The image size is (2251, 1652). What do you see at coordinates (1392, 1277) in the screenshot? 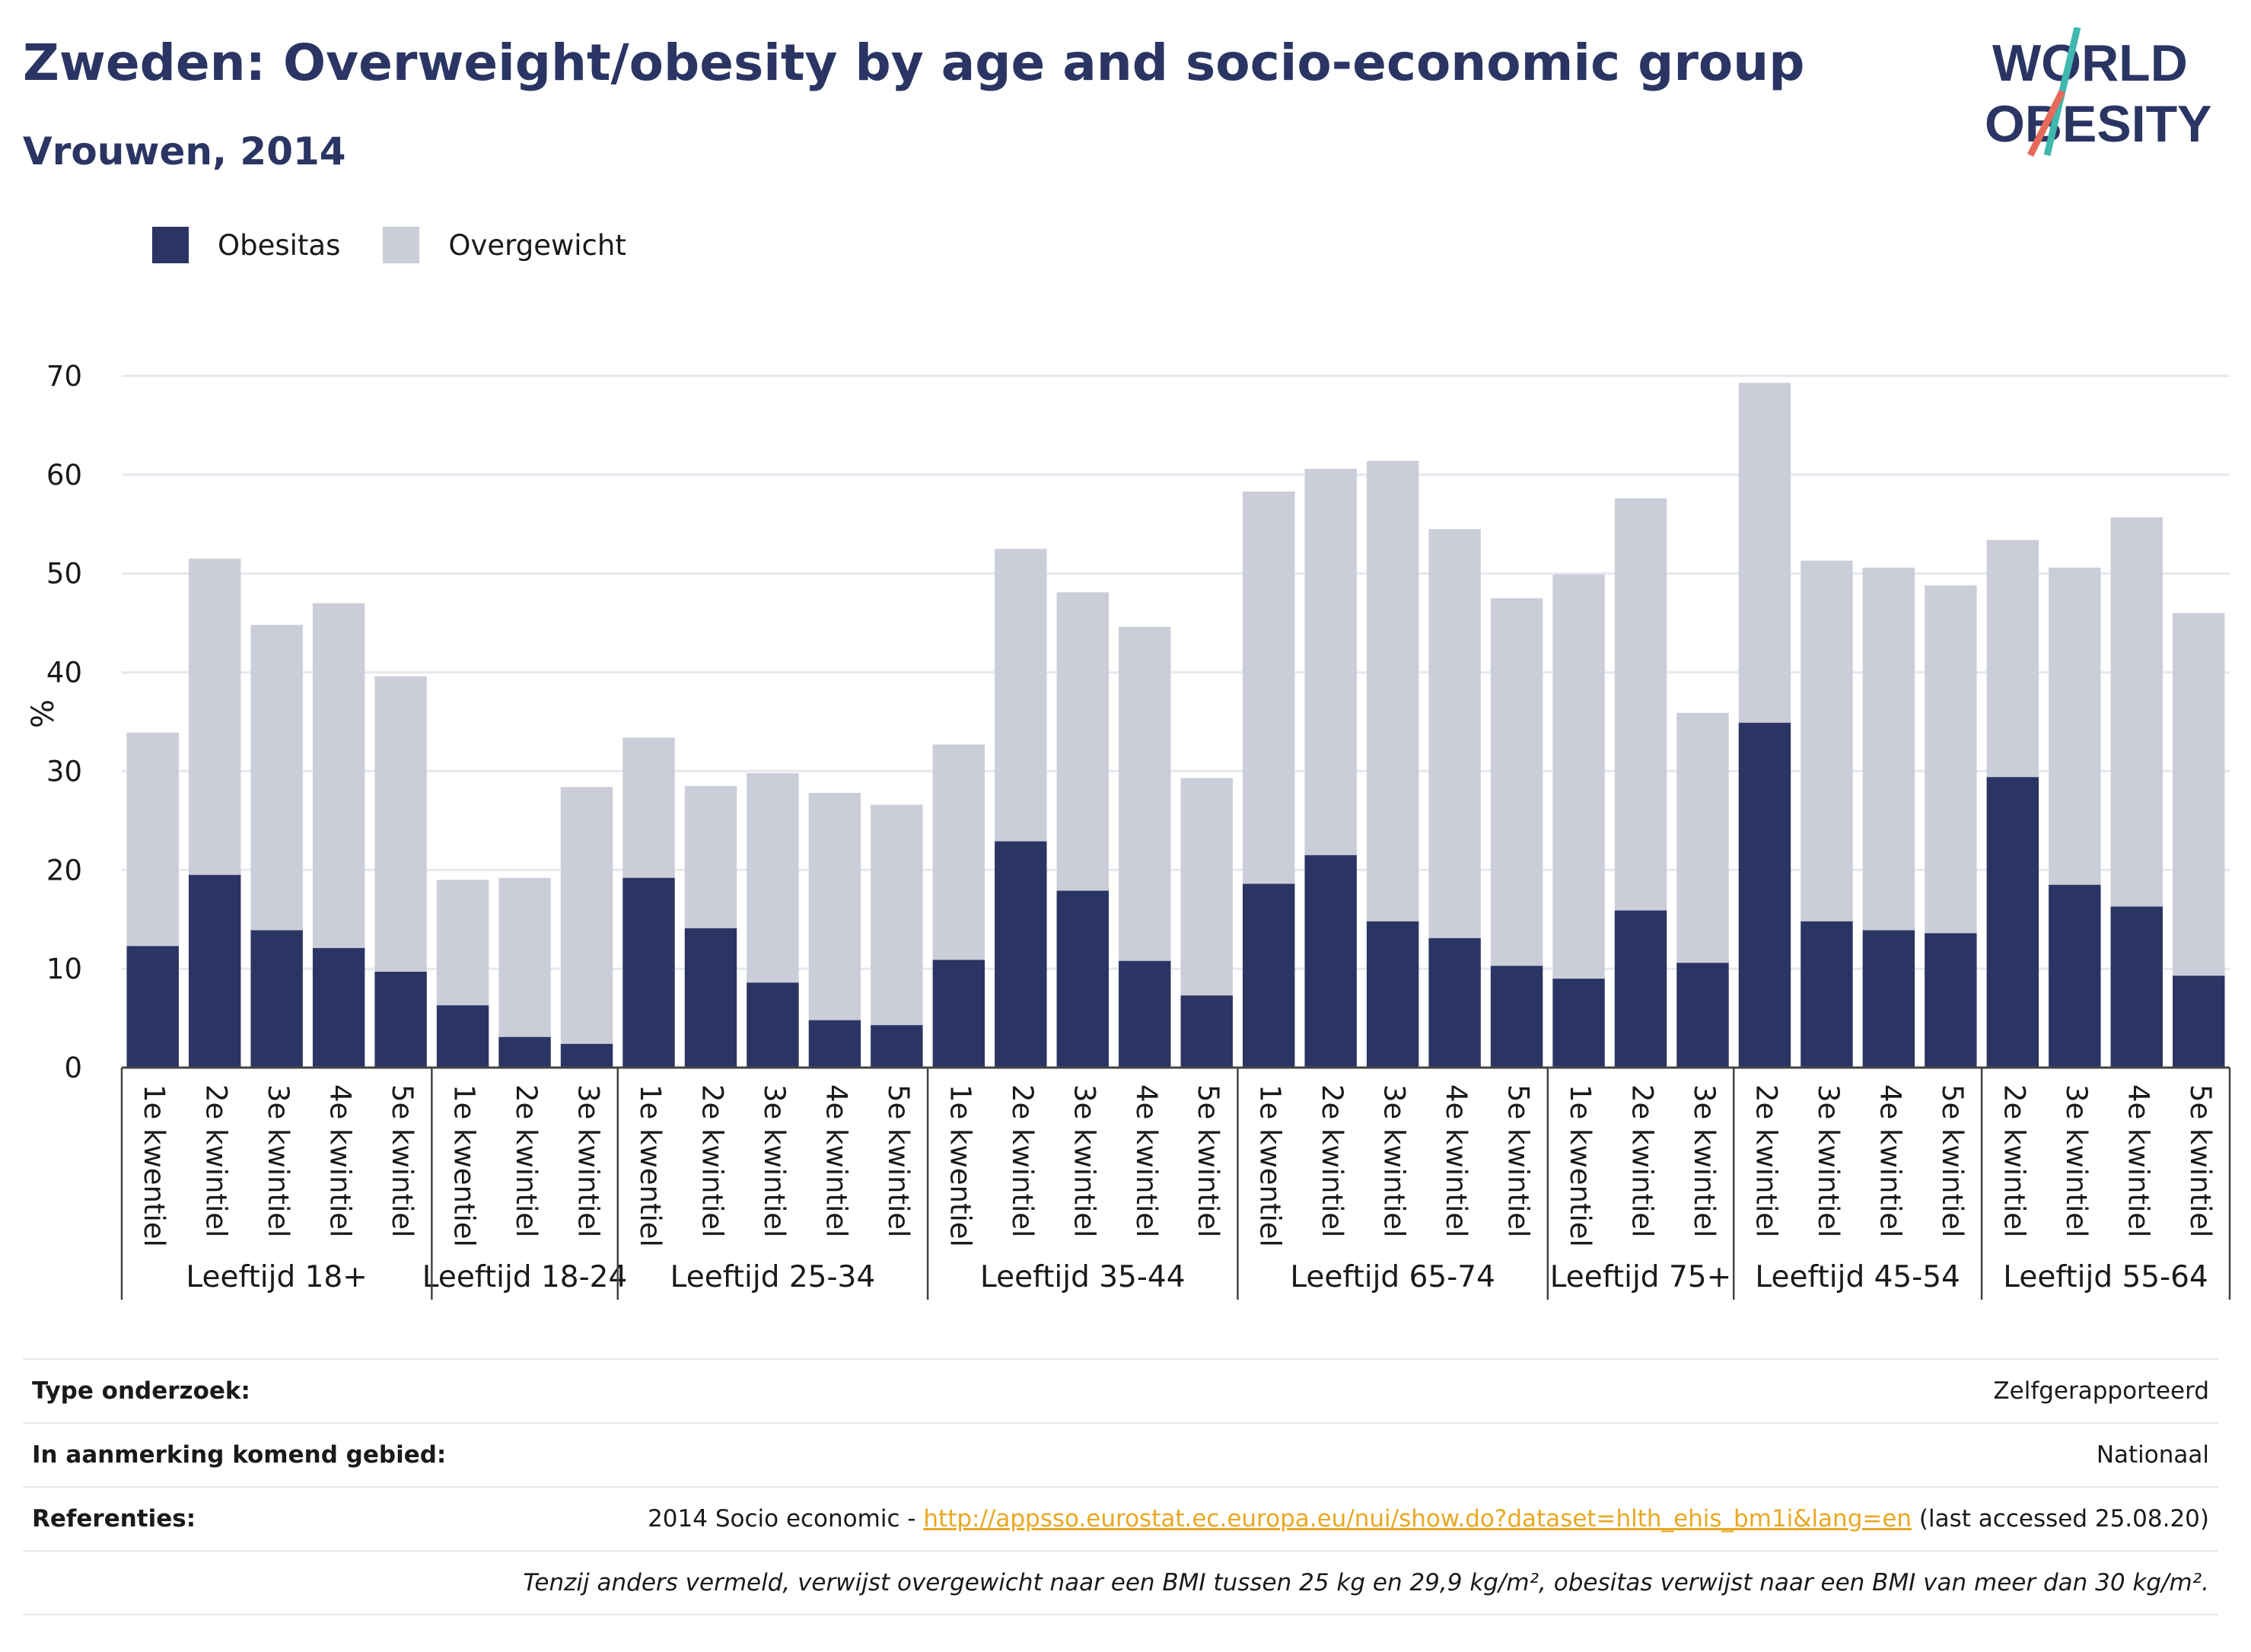
I see `group-label: Leeftijd 65-74` at bounding box center [1392, 1277].